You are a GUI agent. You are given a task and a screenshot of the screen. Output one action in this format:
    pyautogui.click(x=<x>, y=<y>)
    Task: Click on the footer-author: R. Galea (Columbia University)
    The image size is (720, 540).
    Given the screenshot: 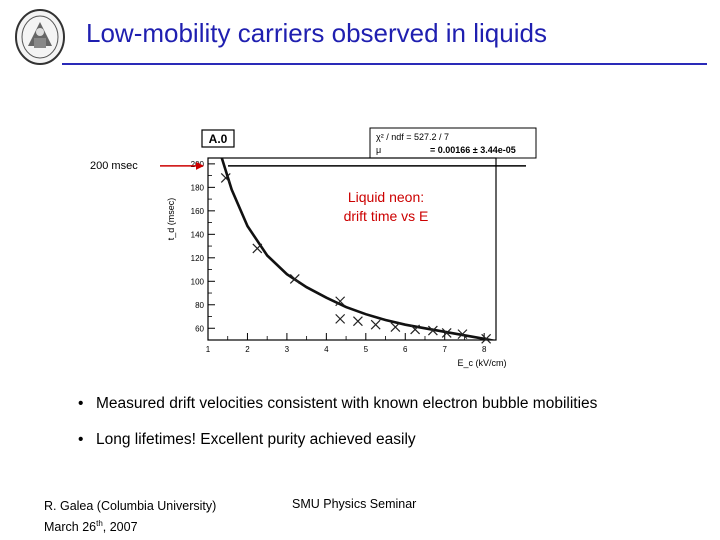 What is the action you would take?
    pyautogui.click(x=130, y=506)
    